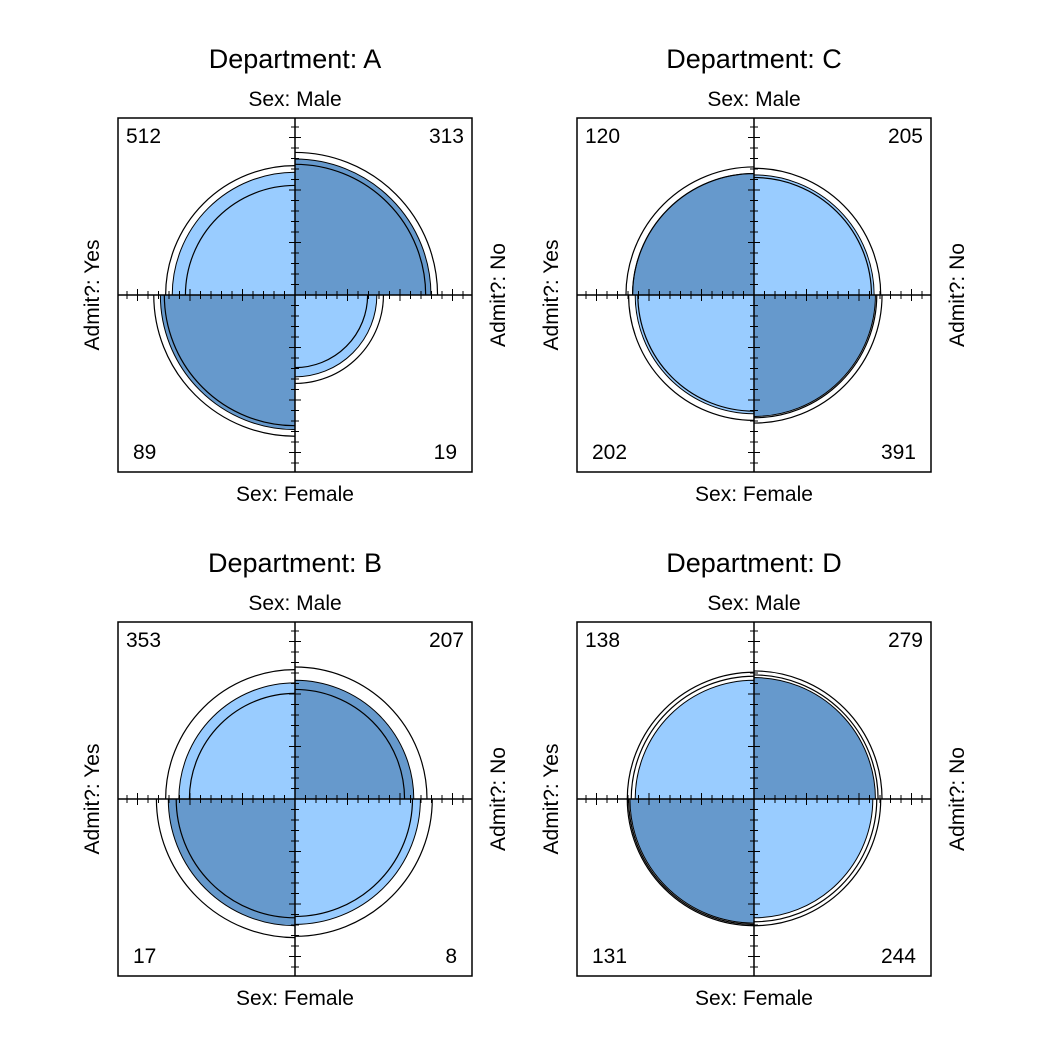 This screenshot has height=1050, width=1050. I want to click on count-male-no: 207, so click(446, 640).